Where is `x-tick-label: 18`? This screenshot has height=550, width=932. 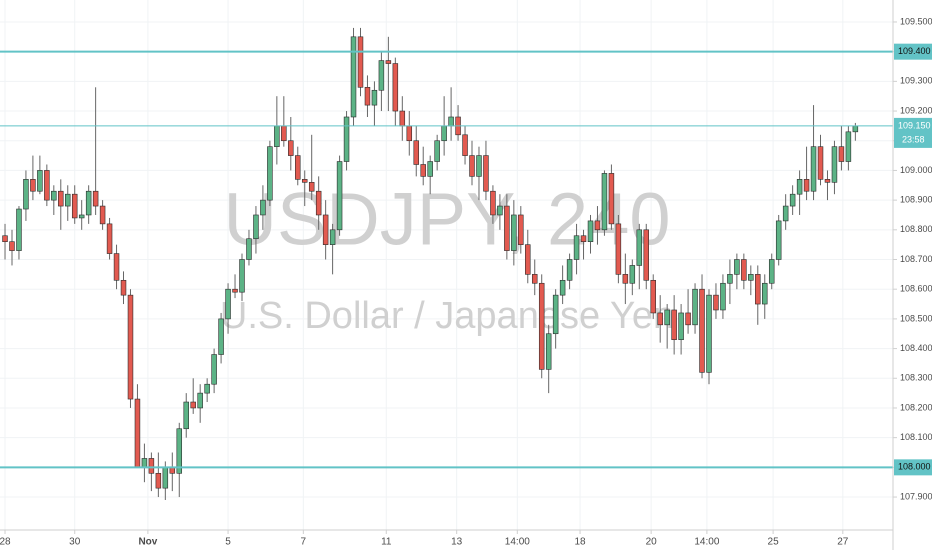 x-tick-label: 18 is located at coordinates (580, 542).